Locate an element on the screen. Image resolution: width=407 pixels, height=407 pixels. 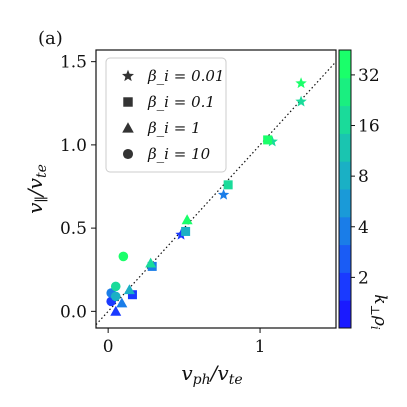
colorbar-tick-label: 32 is located at coordinates (369, 76).